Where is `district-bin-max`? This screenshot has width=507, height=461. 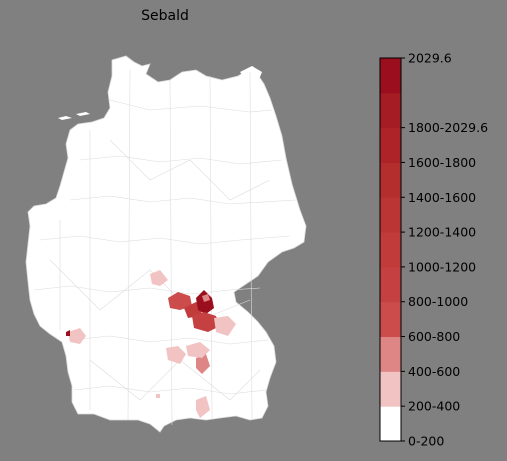
district-bin-max is located at coordinates (205, 302).